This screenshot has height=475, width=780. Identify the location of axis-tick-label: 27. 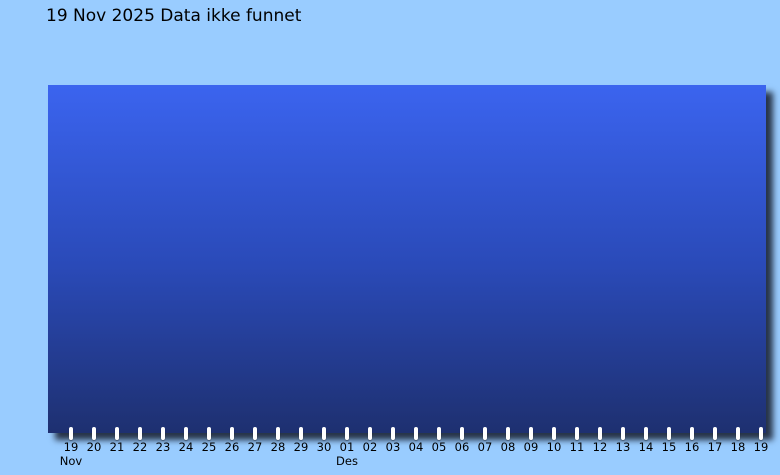
(255, 447).